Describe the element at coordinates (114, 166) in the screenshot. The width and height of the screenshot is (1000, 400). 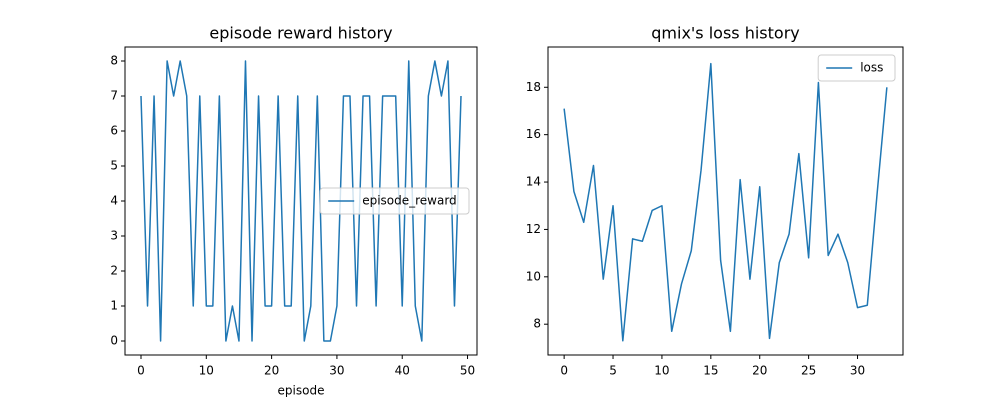
I see `y-tick-label: 5` at that location.